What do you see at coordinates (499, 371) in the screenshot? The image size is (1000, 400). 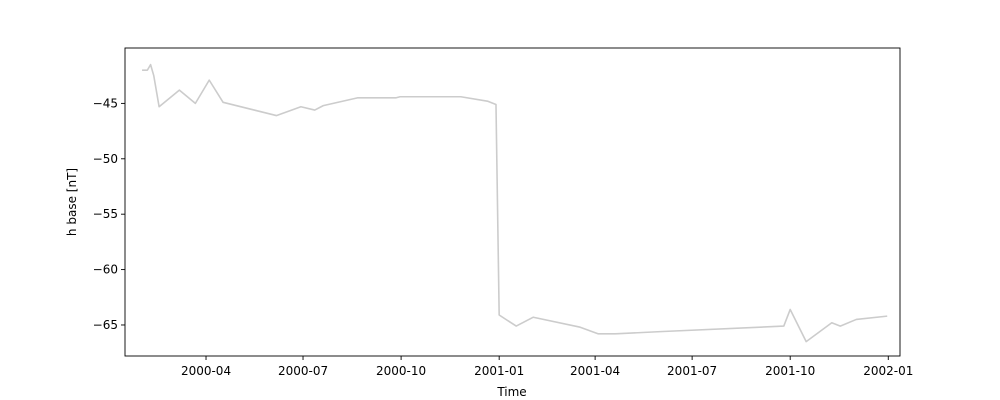 I see `x-tick-label: 2001-01` at bounding box center [499, 371].